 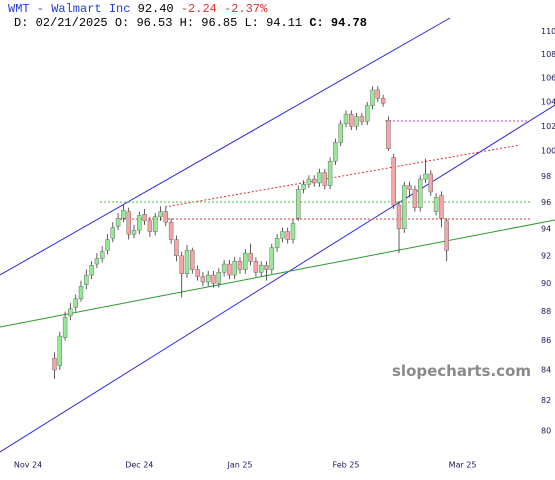 I want to click on y-tick-label: 110, so click(x=548, y=31).